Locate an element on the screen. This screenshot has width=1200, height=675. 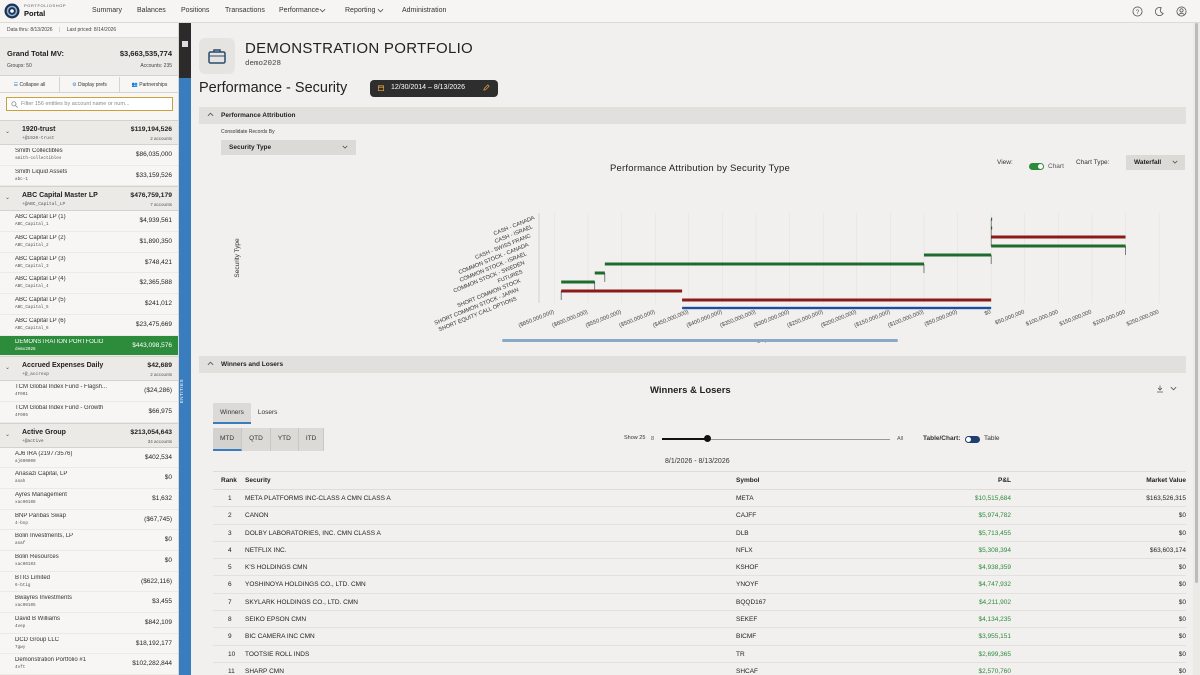
pl-cell: $5,974,782 is located at coordinates (994, 516).